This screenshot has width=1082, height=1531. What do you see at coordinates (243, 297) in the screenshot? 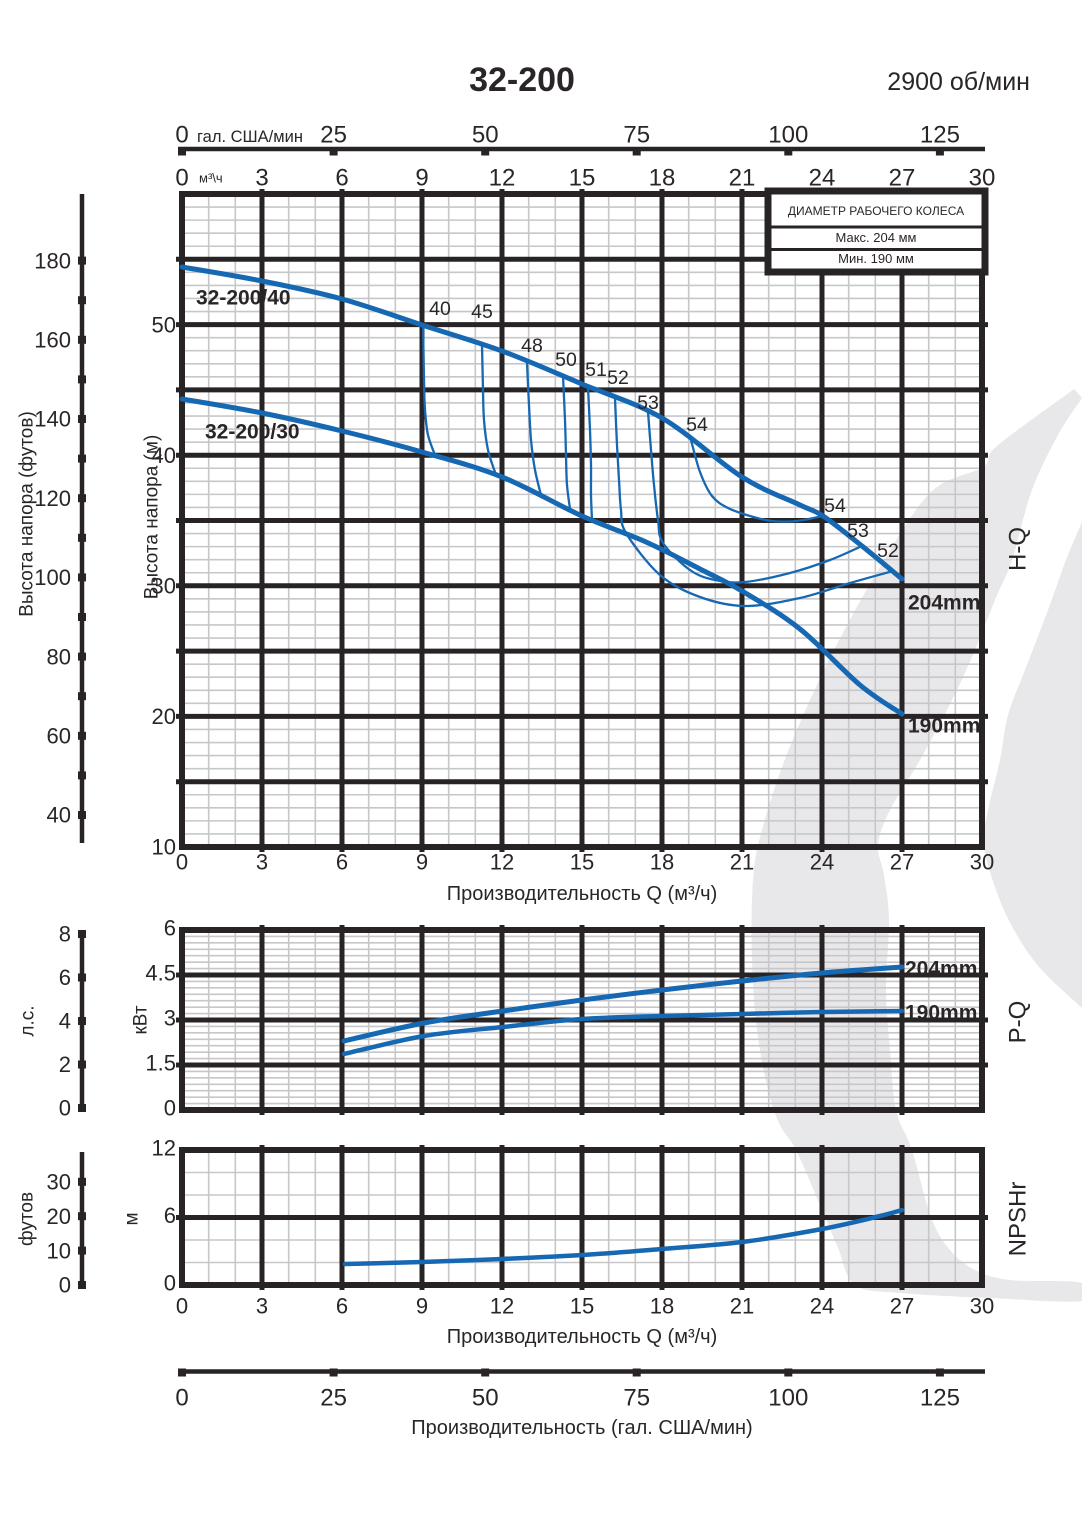
I see `svg-text: 32-200/40` at bounding box center [243, 297].